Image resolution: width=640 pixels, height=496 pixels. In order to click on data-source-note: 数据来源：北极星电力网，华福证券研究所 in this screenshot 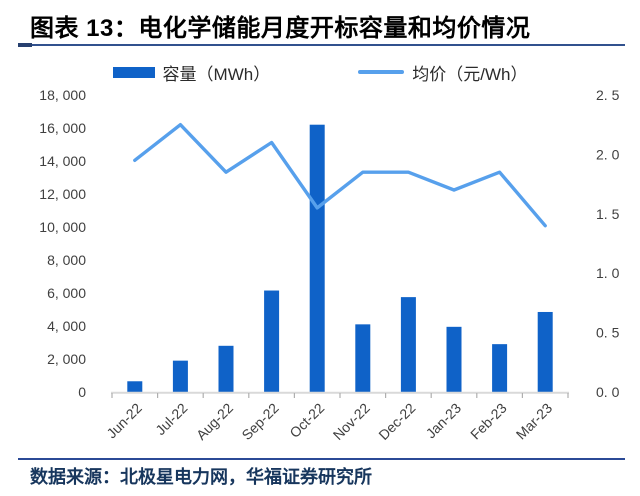, I will do `click(201, 477)`.